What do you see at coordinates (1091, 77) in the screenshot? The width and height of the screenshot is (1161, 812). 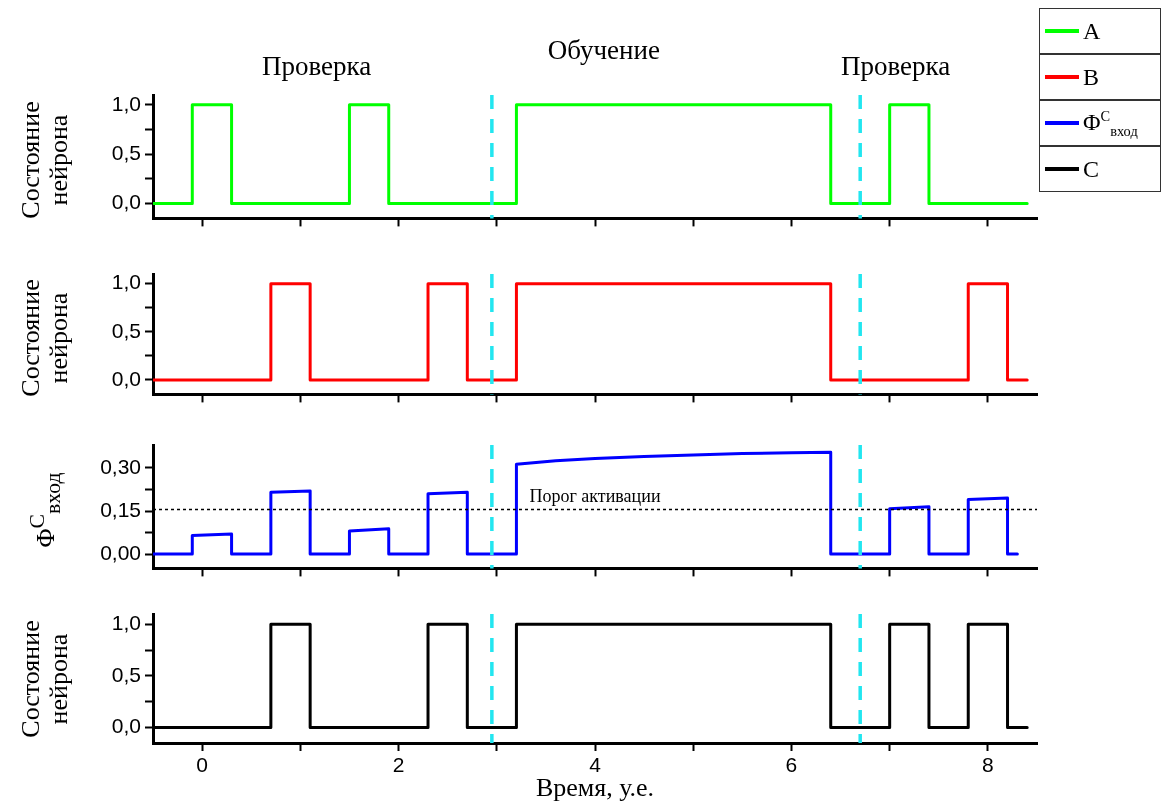 I see `legend-label: B` at bounding box center [1091, 77].